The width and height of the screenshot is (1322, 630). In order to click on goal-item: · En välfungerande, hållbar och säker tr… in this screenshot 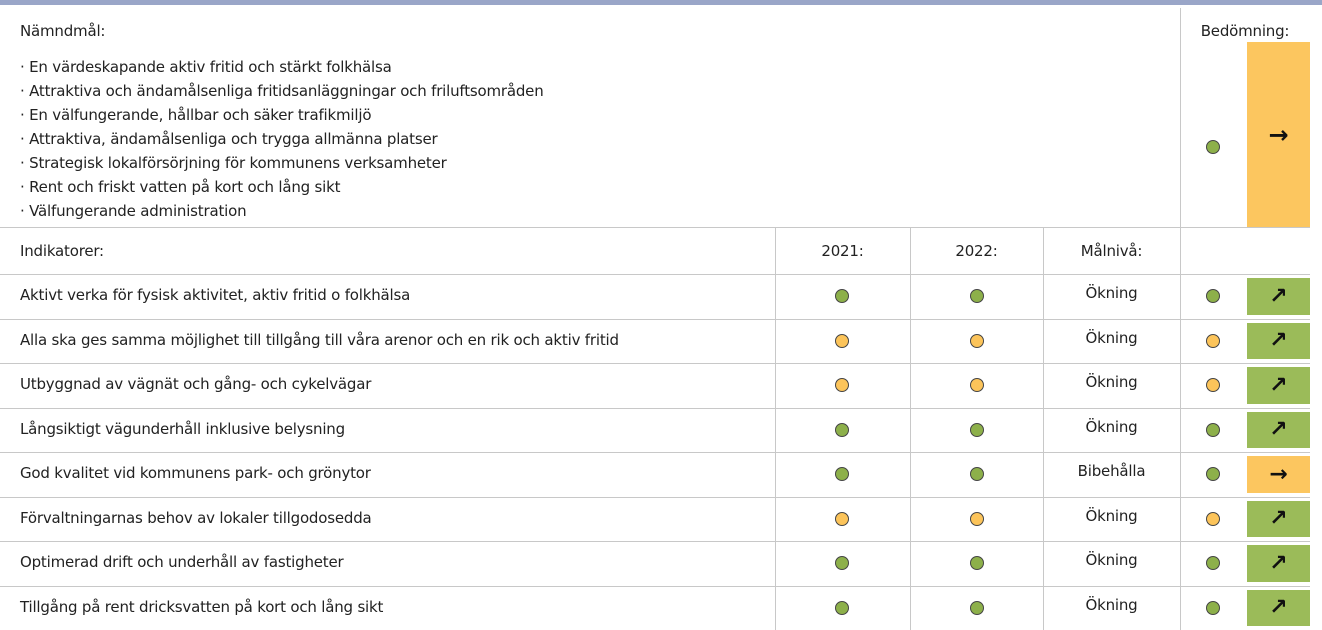, I will do `click(196, 115)`.